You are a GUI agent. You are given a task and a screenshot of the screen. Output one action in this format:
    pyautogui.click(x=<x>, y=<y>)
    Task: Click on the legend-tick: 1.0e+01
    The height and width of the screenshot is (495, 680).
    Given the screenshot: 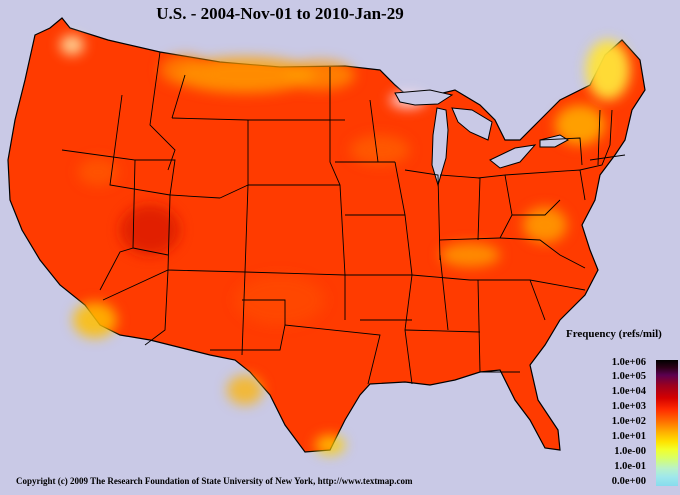 What is the action you would take?
    pyautogui.click(x=628, y=436)
    